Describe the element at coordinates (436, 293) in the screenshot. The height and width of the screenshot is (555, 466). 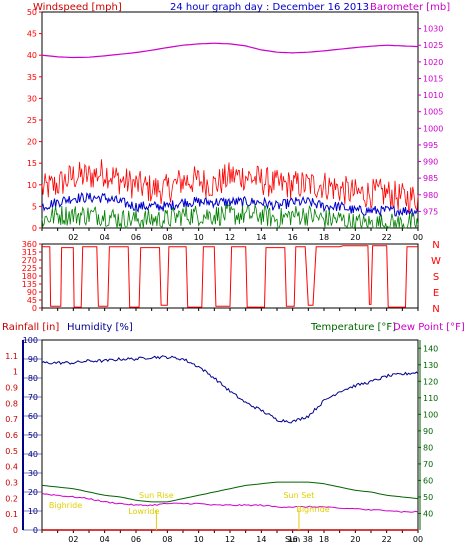
I see `direction-compass-label: E` at that location.